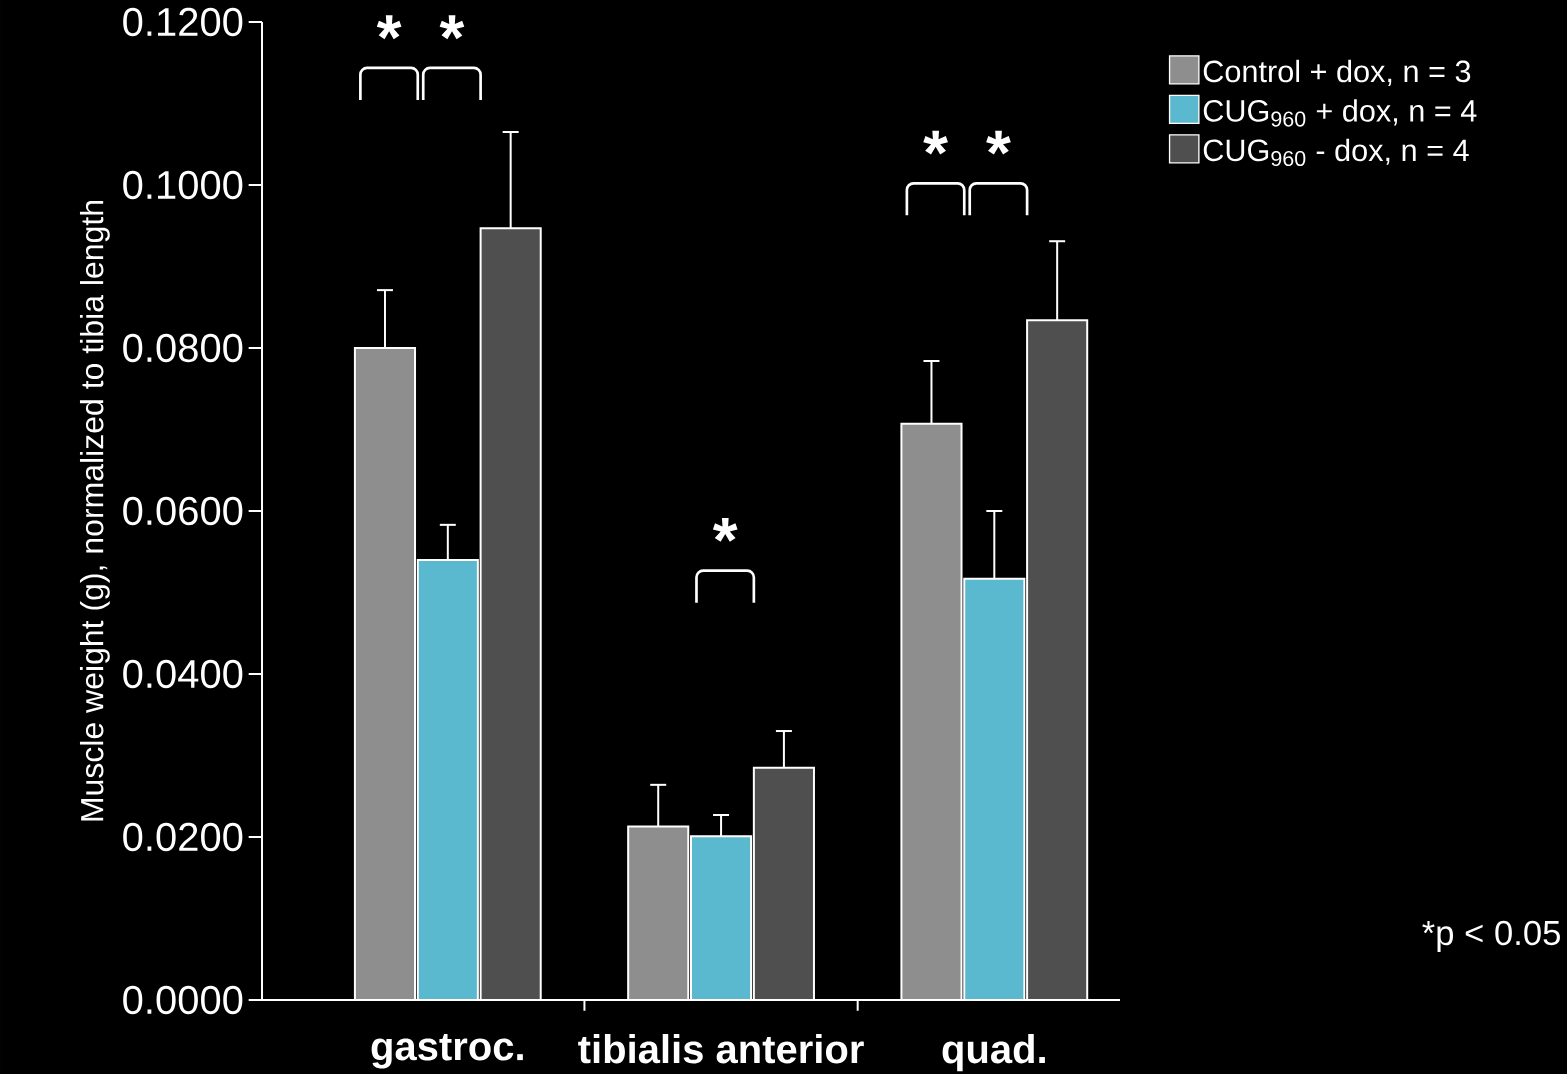 The width and height of the screenshot is (1567, 1074). Describe the element at coordinates (94, 511) in the screenshot. I see `y-axis-title: Muscle weight (g), normalized to tibia length` at that location.